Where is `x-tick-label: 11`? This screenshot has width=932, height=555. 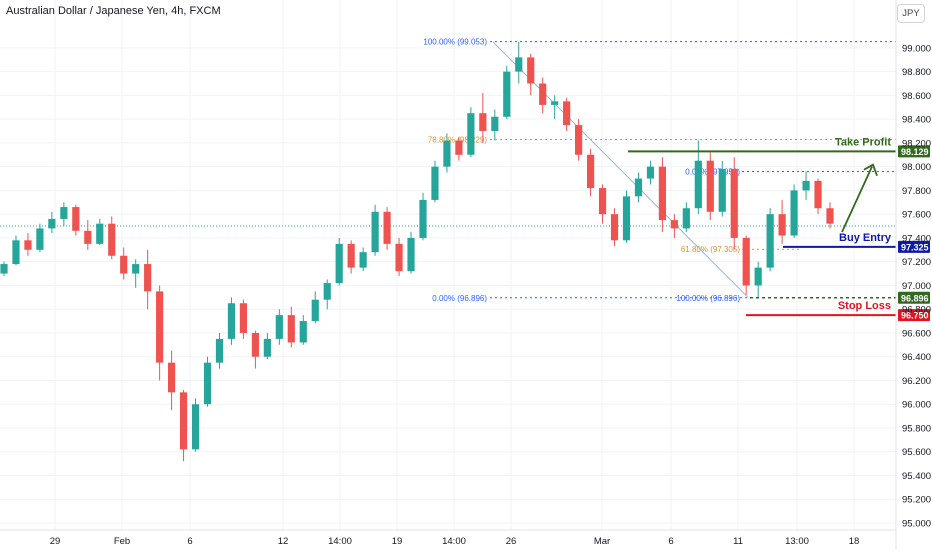 x-tick-label: 11 is located at coordinates (738, 541).